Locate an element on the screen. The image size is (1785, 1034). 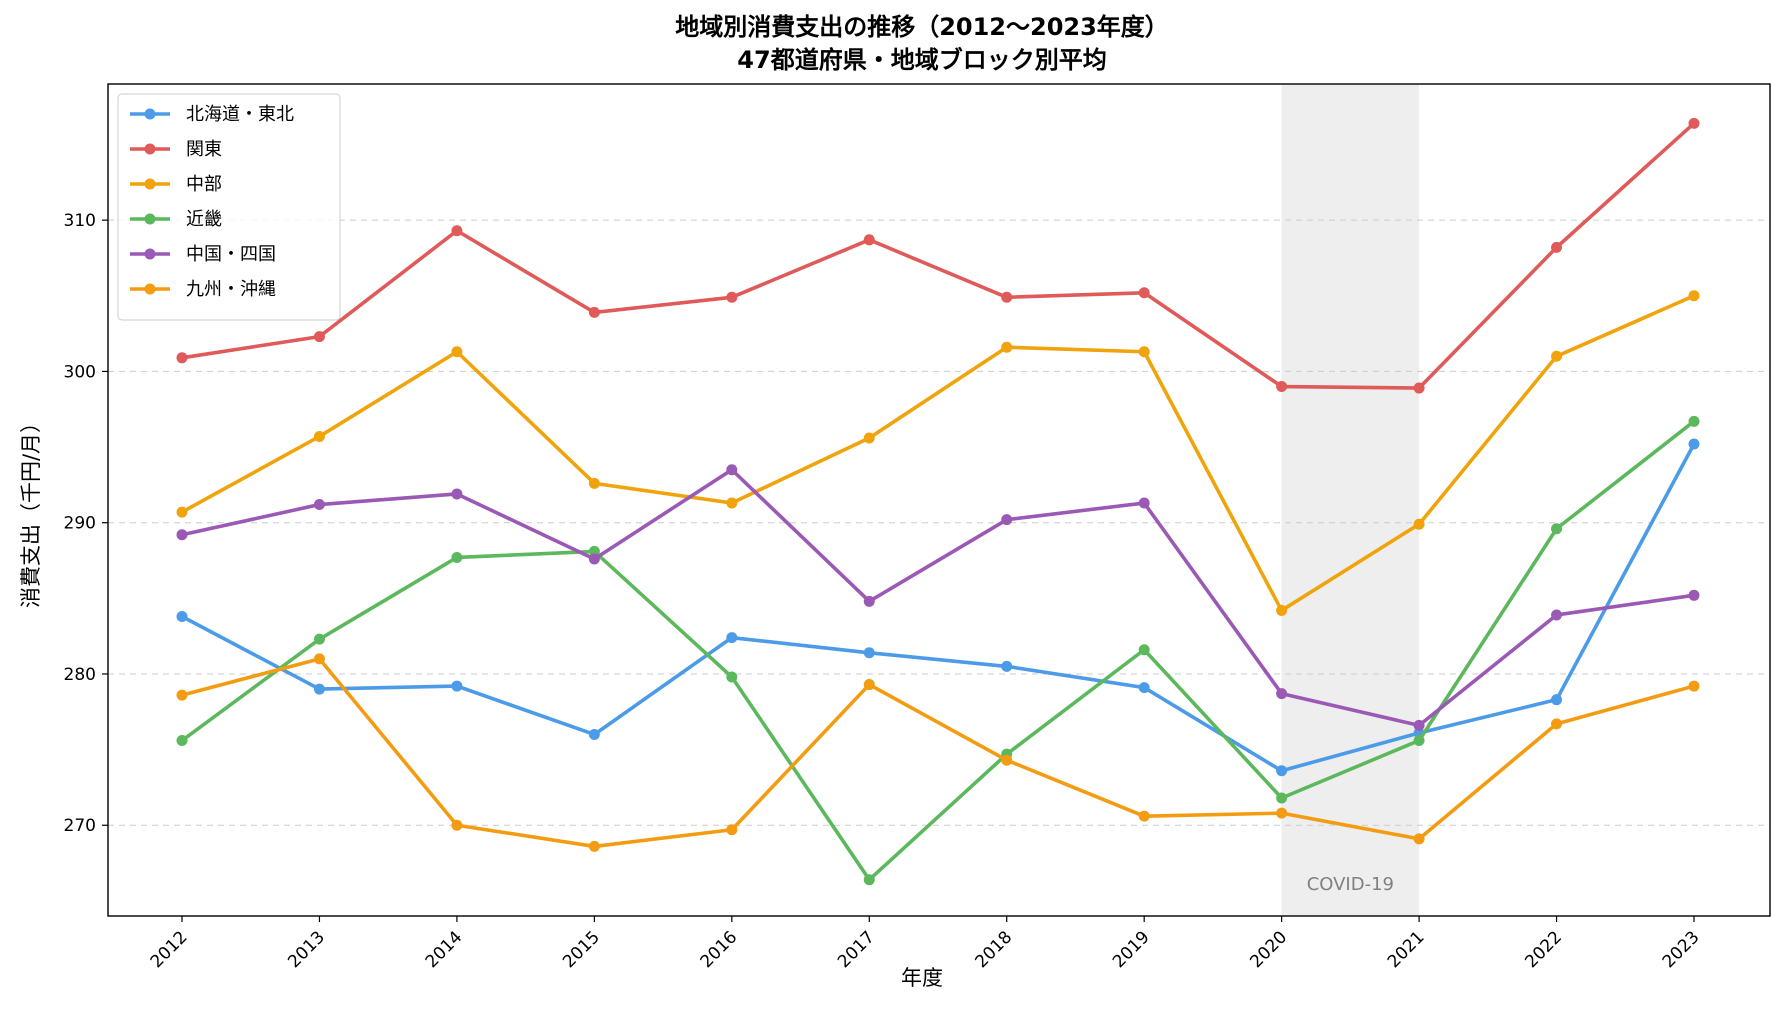
x-tick-label: 2021 is located at coordinates (1406, 949).